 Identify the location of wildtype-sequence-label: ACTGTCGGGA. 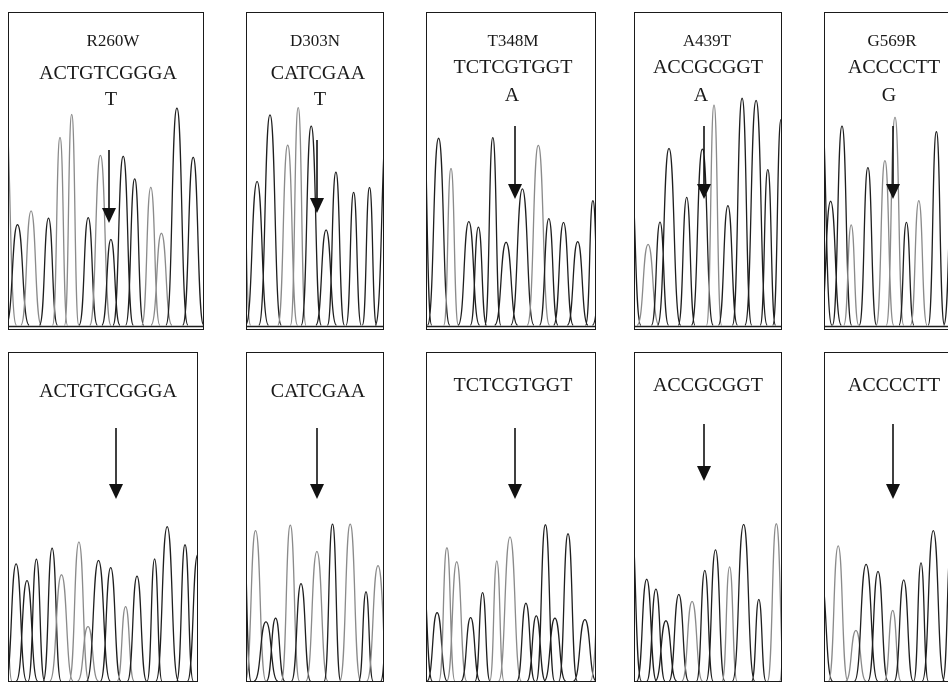
(108, 391).